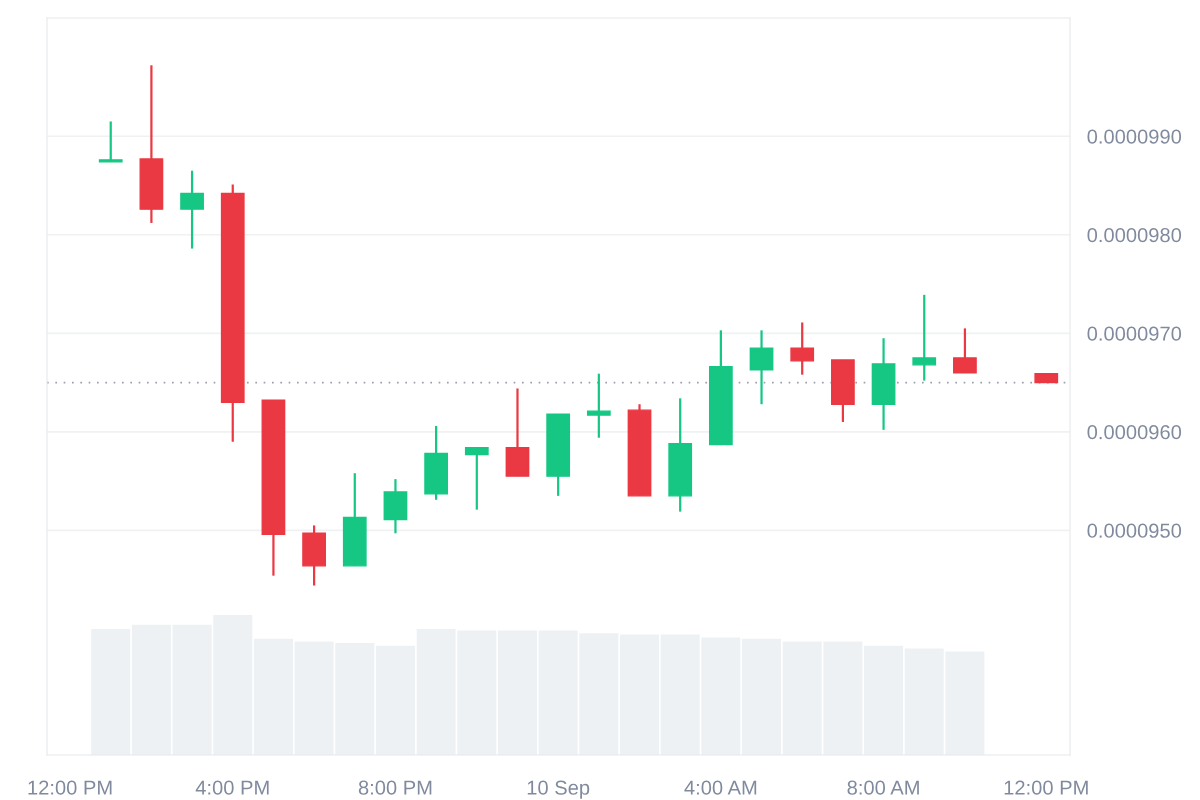 Image resolution: width=1200 pixels, height=800 pixels. I want to click on y-tick-label: 0.0000960, so click(1134, 432).